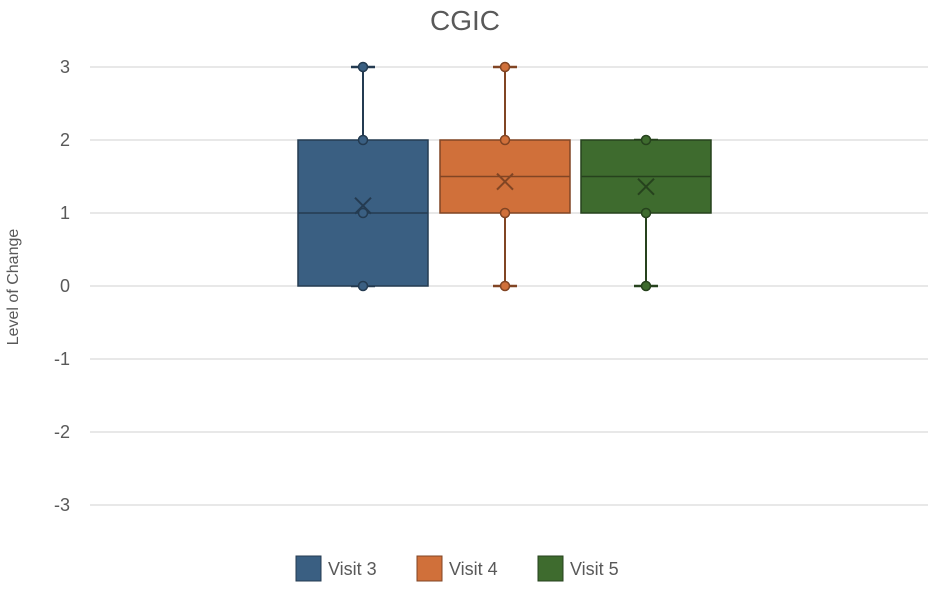 Image resolution: width=931 pixels, height=589 pixels. I want to click on legend-label: Visit 3, so click(352, 569).